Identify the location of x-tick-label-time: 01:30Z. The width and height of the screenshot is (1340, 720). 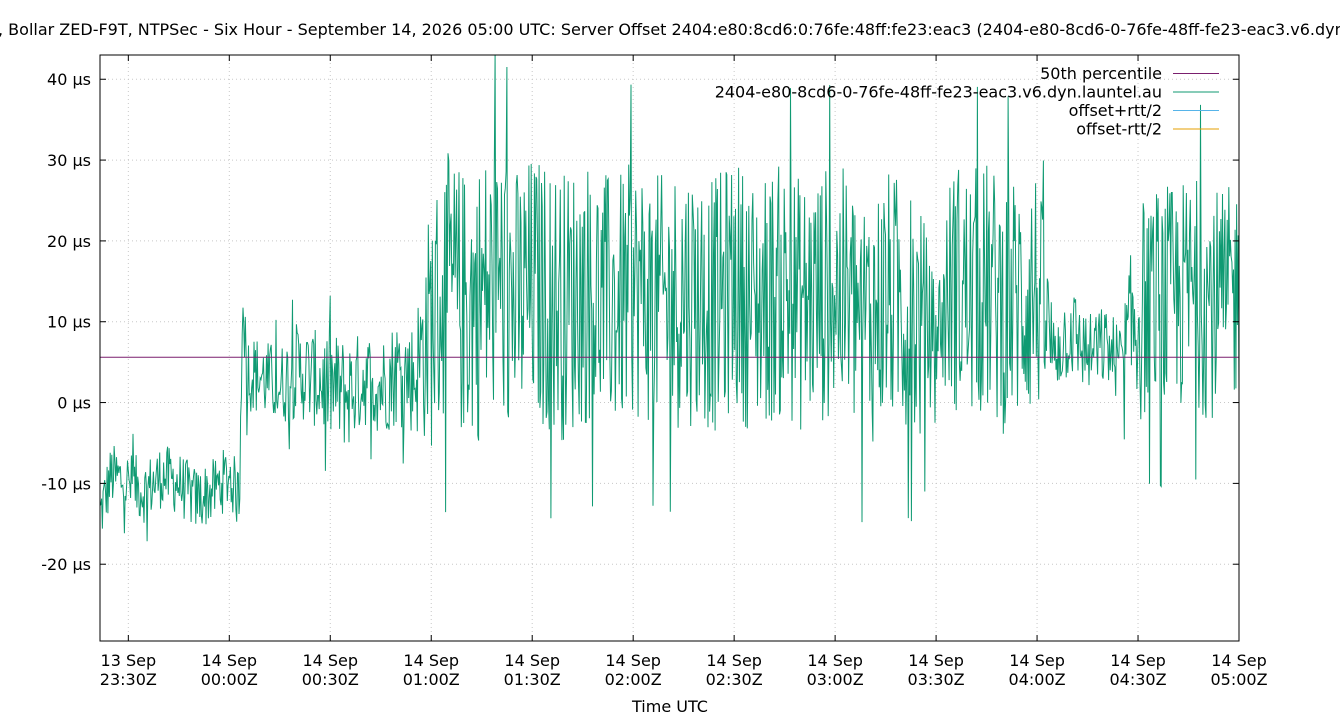
(532, 679).